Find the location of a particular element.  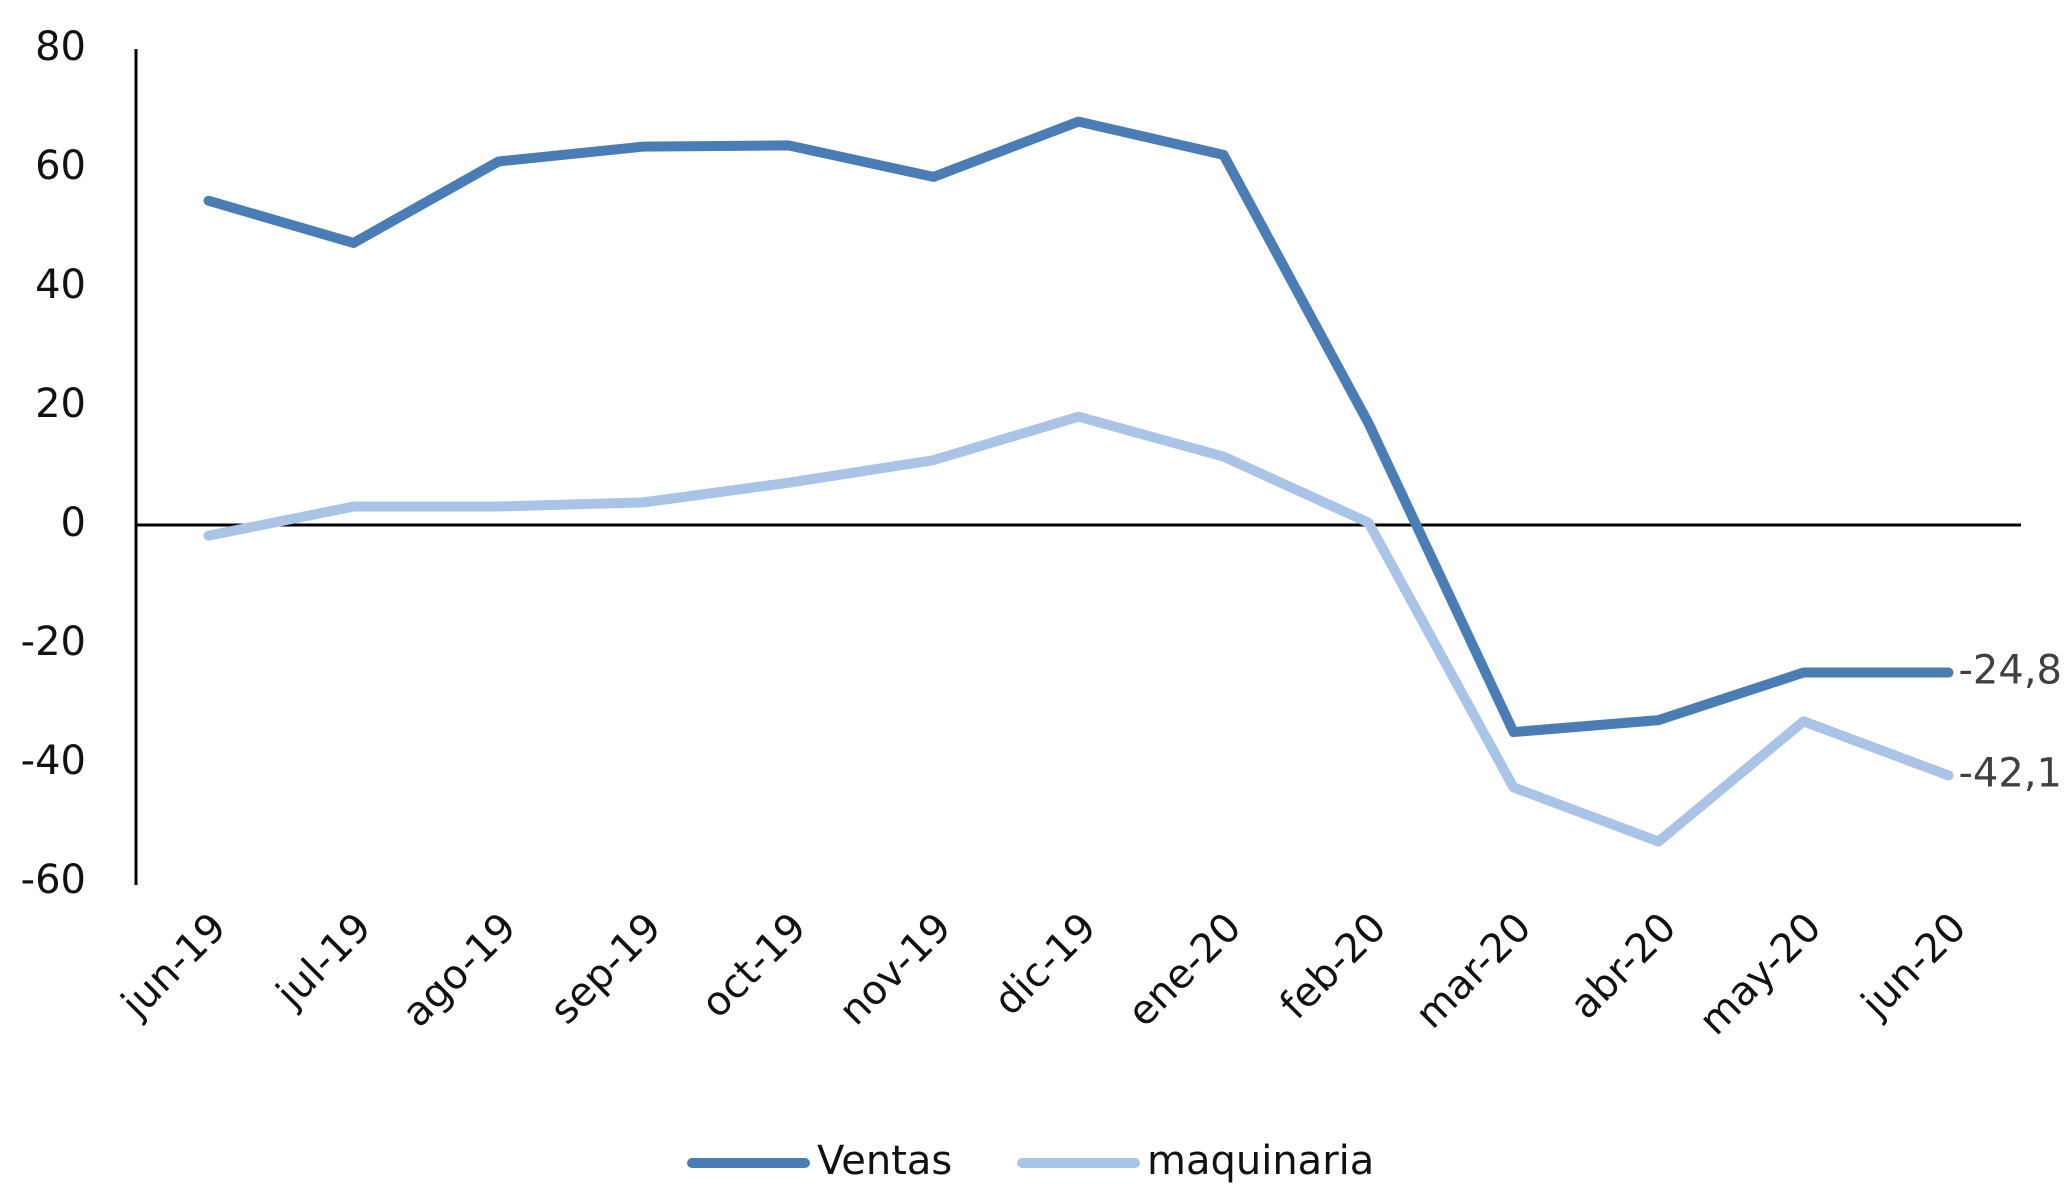

y-tick-label: 0 is located at coordinates (73, 523).